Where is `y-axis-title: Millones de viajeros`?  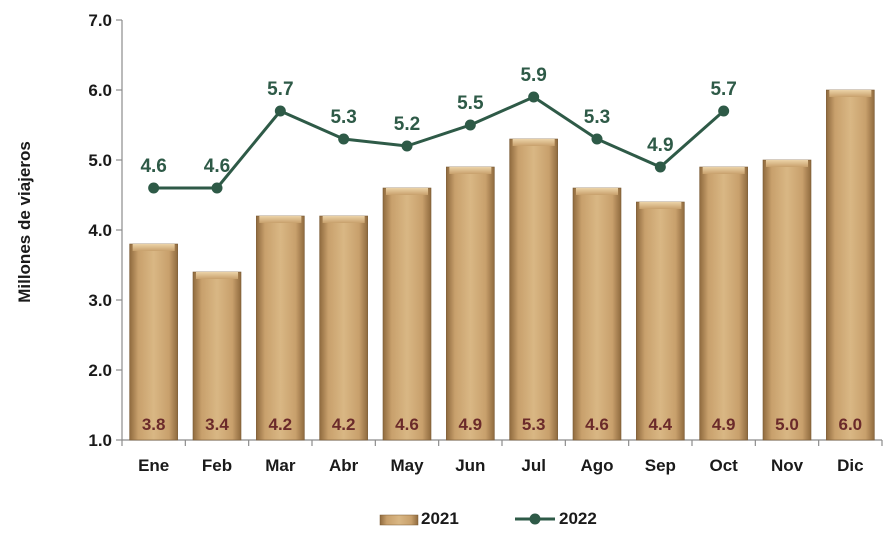 y-axis-title: Millones de viajeros is located at coordinates (24, 222).